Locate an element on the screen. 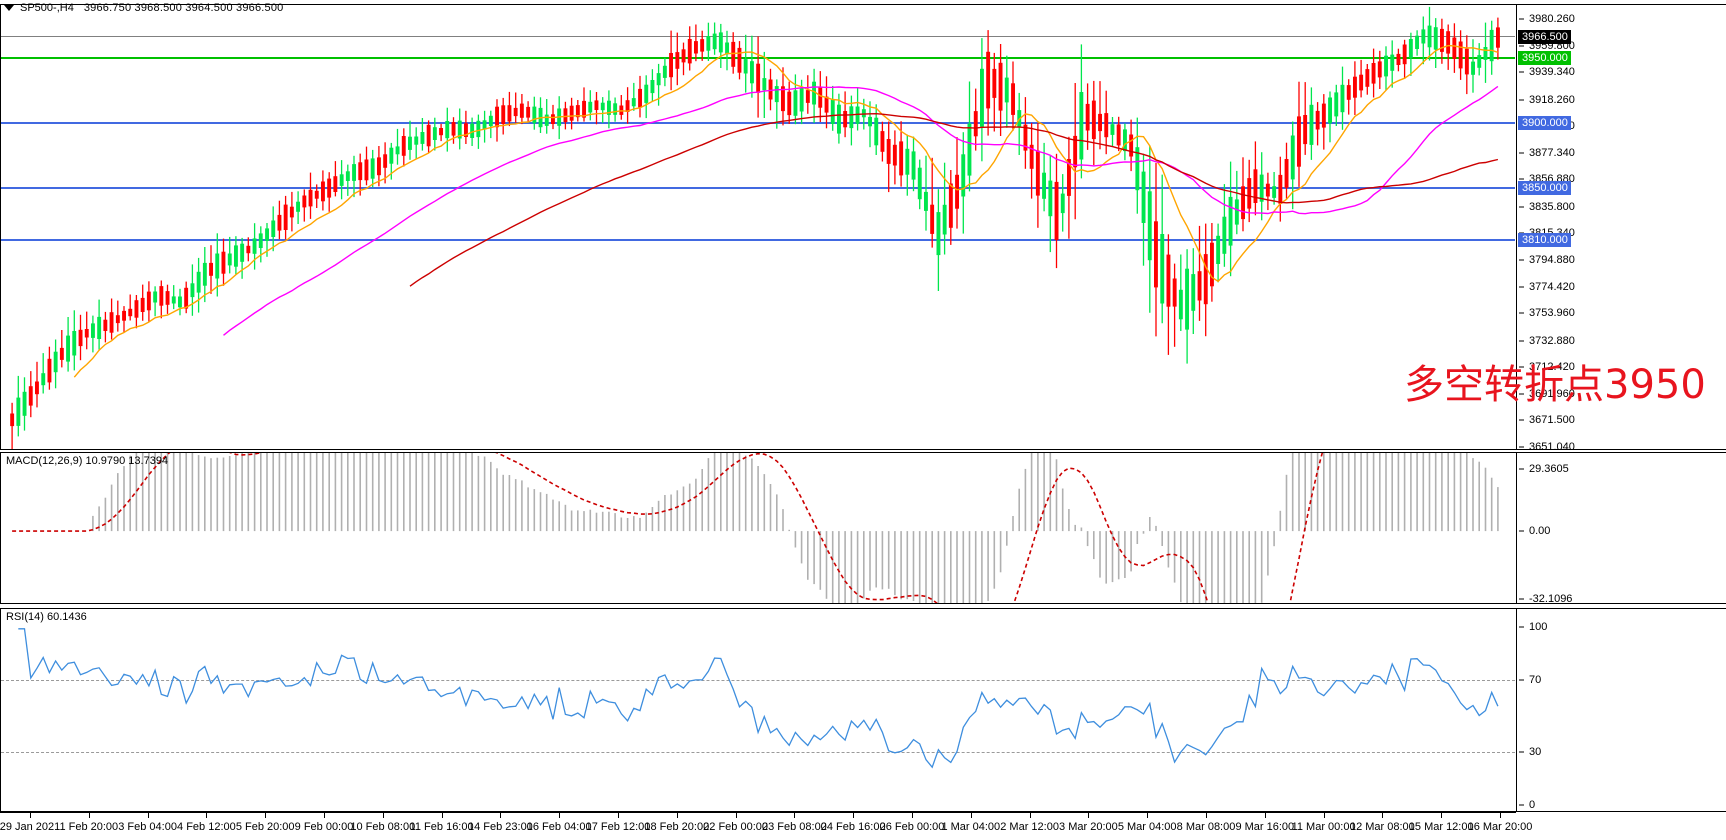  level-3950-tag: 3950.000 is located at coordinates (1544, 58).